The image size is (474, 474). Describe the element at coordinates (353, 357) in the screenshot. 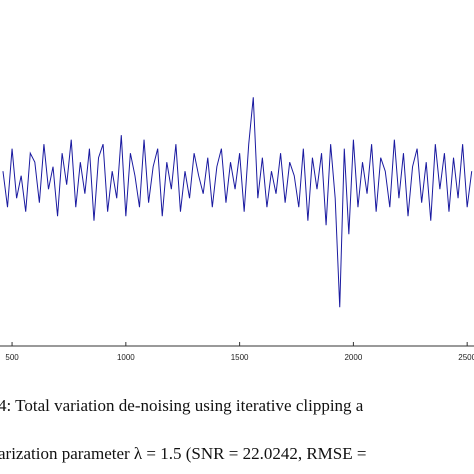

I see `x-tick-label: 2000` at that location.